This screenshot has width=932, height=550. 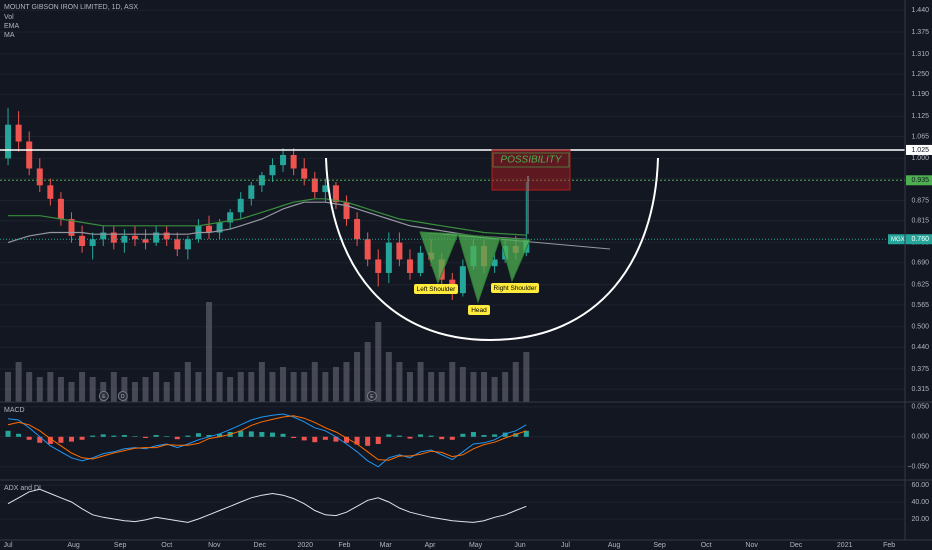 What do you see at coordinates (515, 260) in the screenshot?
I see `shoulder-shape` at bounding box center [515, 260].